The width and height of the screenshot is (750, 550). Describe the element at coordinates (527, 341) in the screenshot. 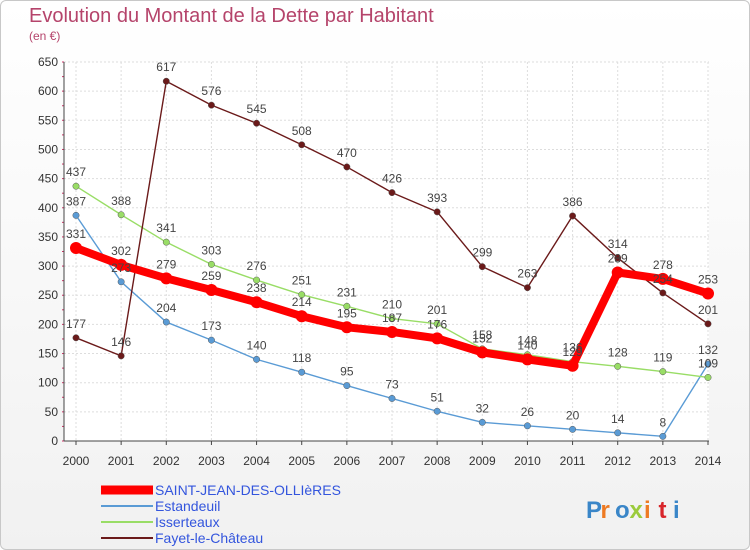

I see `data-label: 148` at that location.